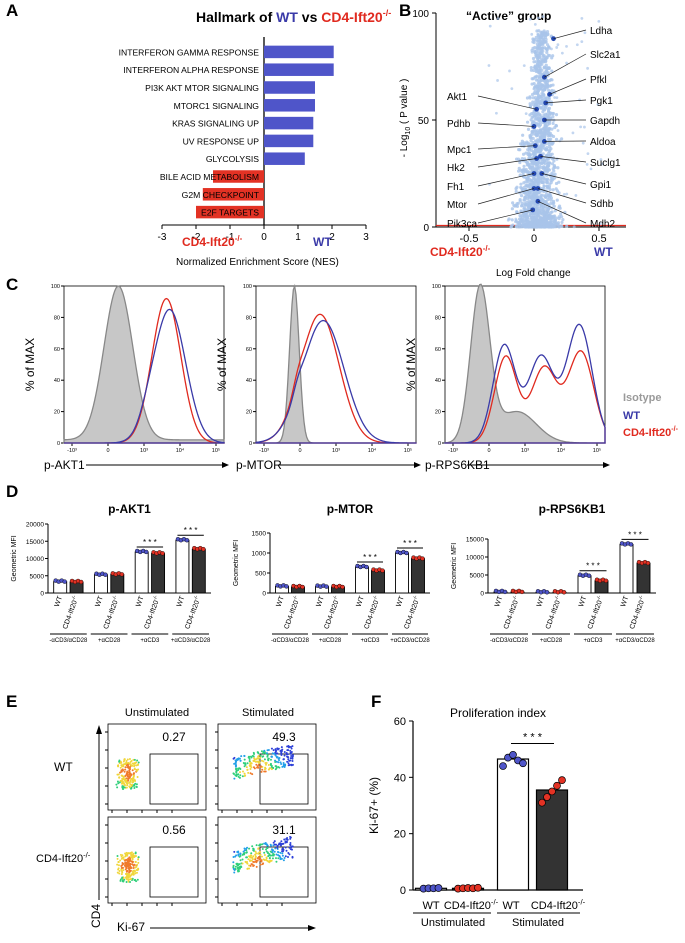 The width and height of the screenshot is (685, 943). I want to click on y-tick-label: 100, so click(436, 287).